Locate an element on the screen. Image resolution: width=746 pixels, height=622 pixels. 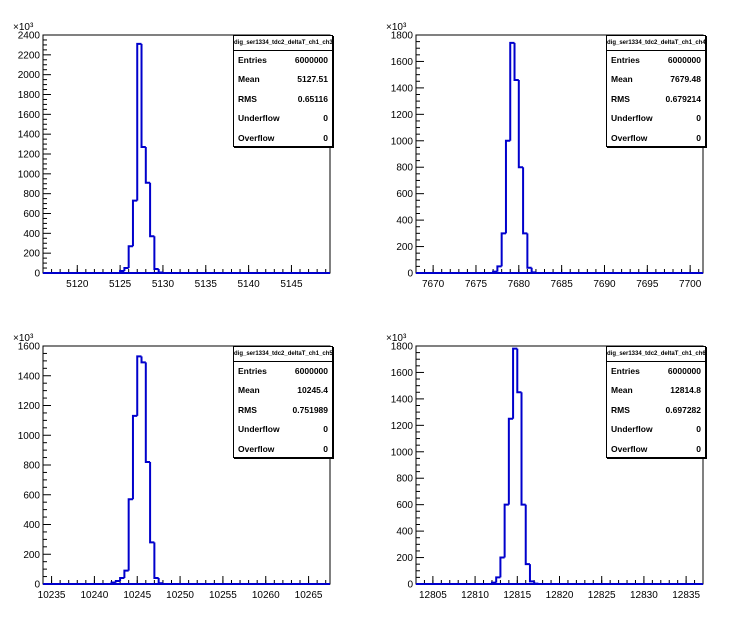
x-tick-label: 7670 is located at coordinates (433, 284).